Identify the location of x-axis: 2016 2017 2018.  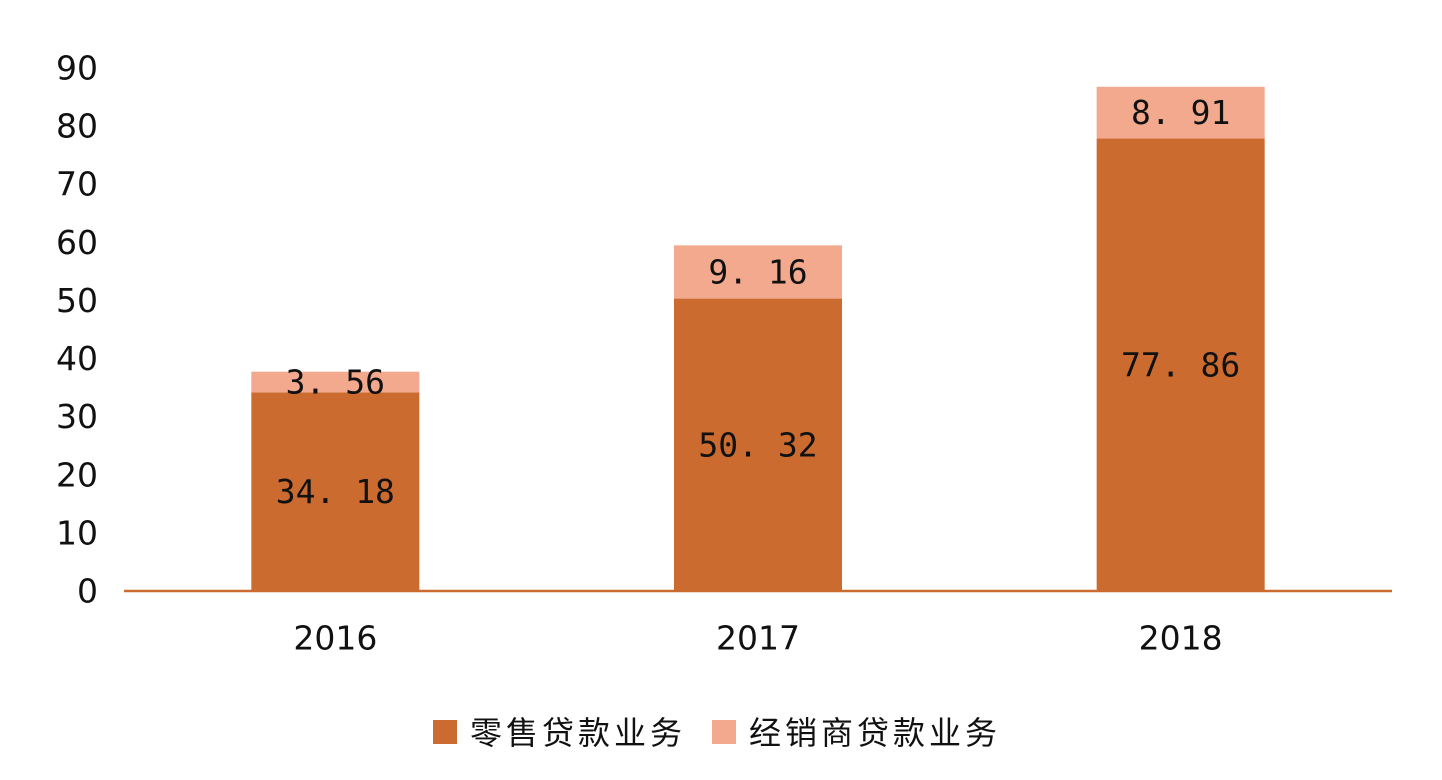
(758, 623).